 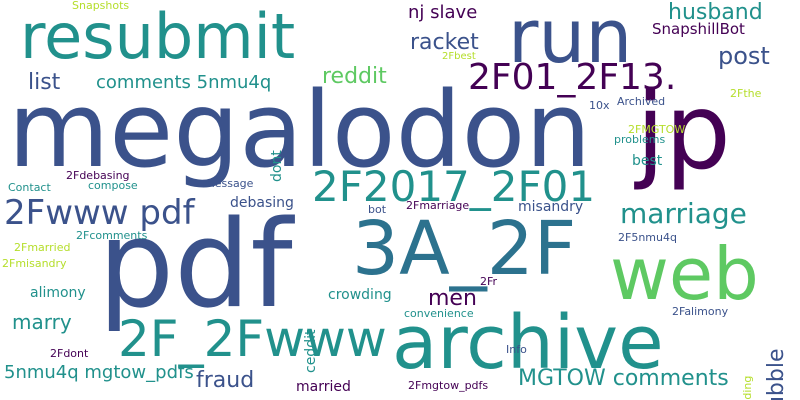 I want to click on word-fraud: fraud, so click(x=225, y=380).